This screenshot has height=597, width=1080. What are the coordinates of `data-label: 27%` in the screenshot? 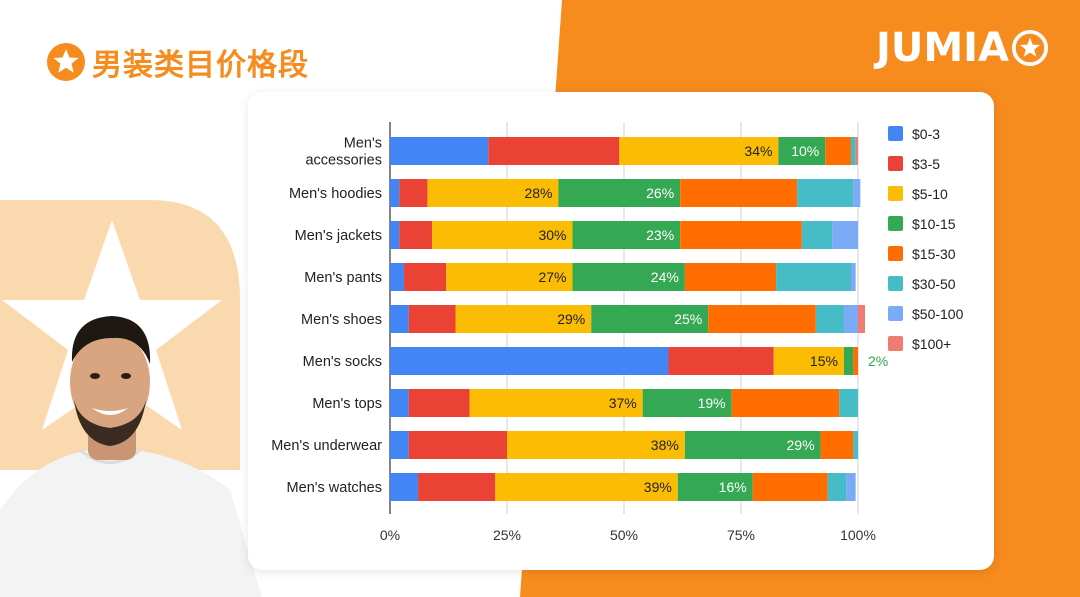 It's located at (552, 277).